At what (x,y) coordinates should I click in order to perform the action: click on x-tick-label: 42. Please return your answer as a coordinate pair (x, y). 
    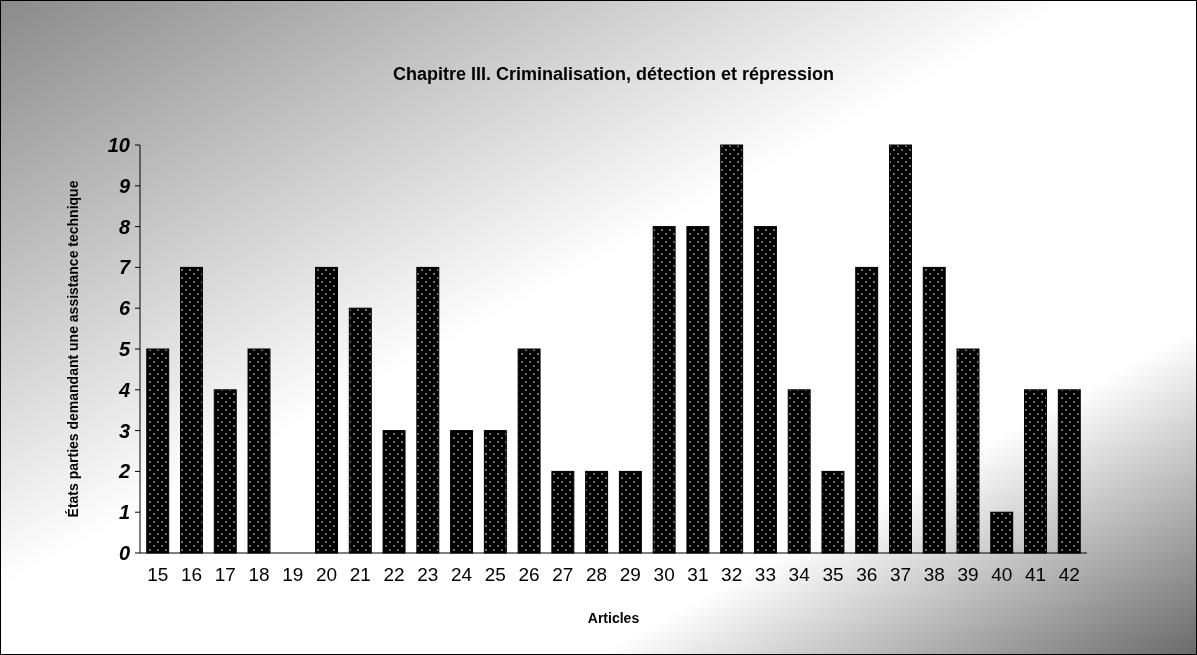
    Looking at the image, I should click on (1069, 574).